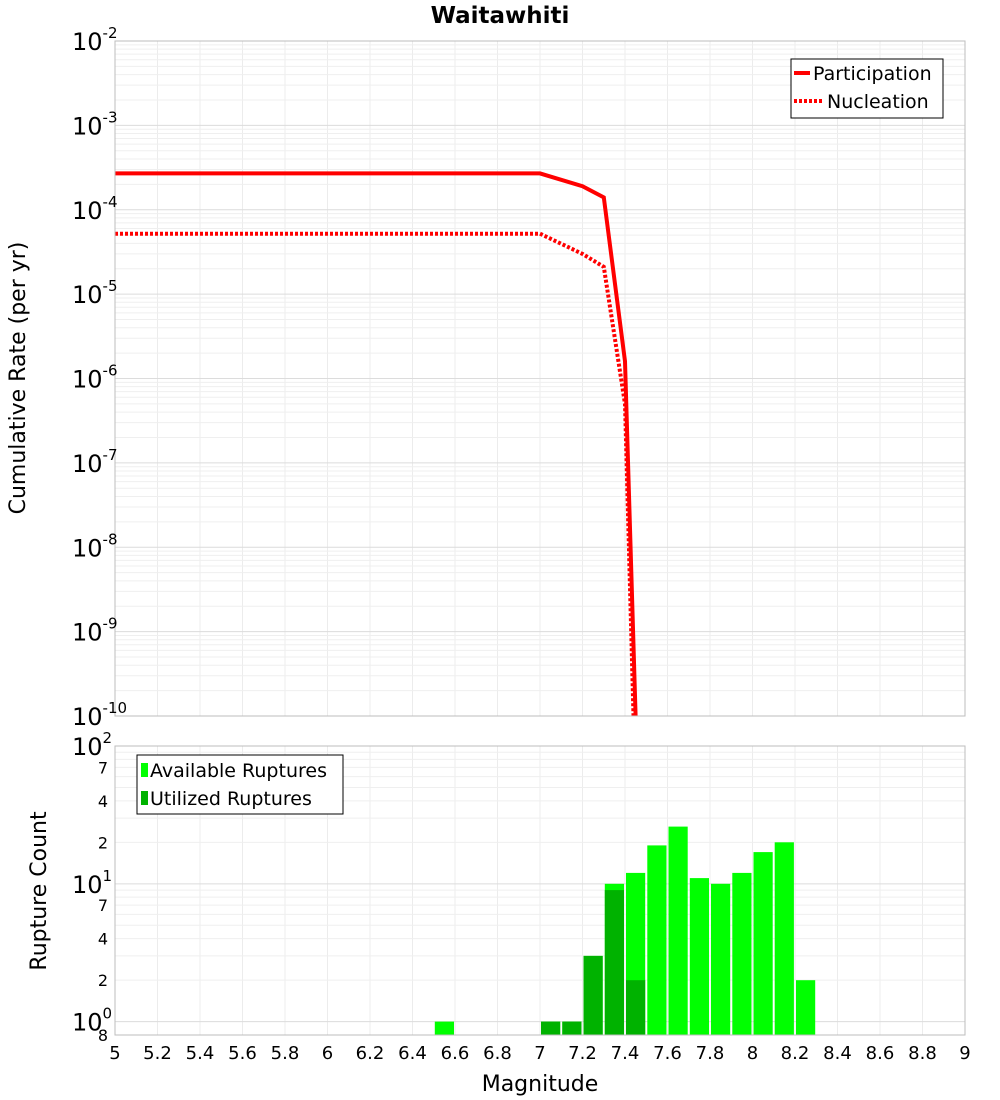  What do you see at coordinates (922, 1053) in the screenshot?
I see `magnitude-x-tick-label: 8.8` at bounding box center [922, 1053].